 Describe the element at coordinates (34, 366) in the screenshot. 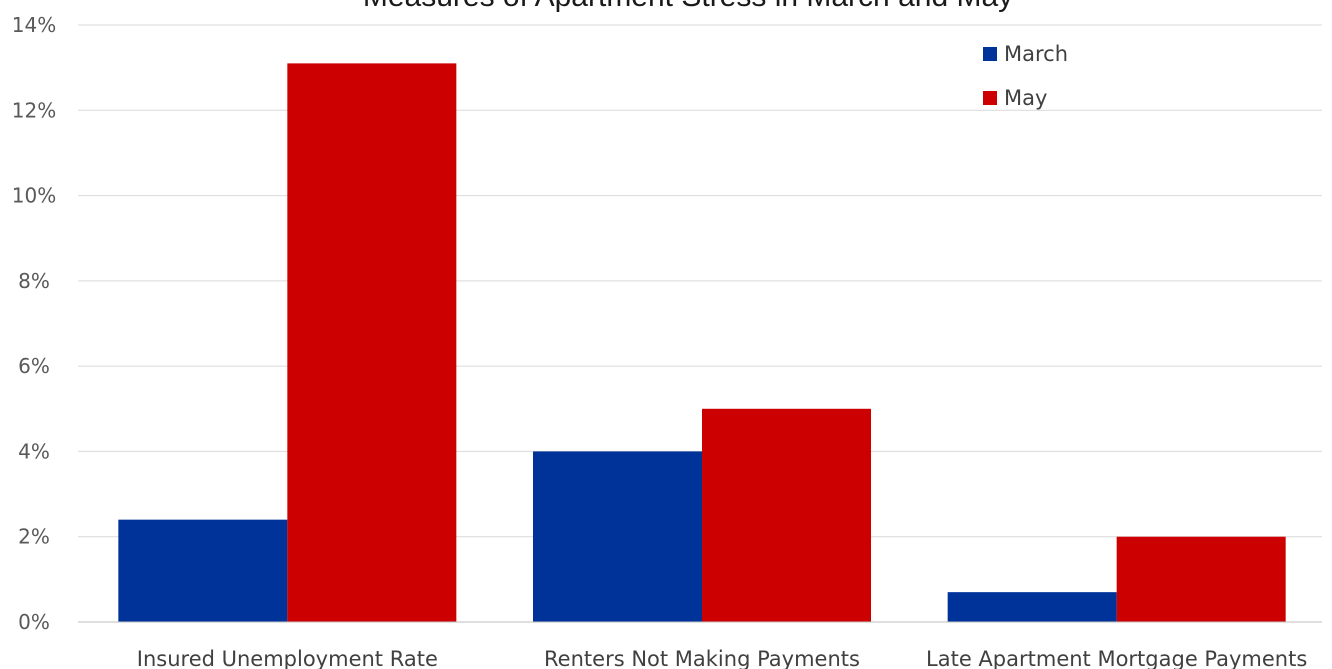

I see `y-tick-label: 6%` at that location.